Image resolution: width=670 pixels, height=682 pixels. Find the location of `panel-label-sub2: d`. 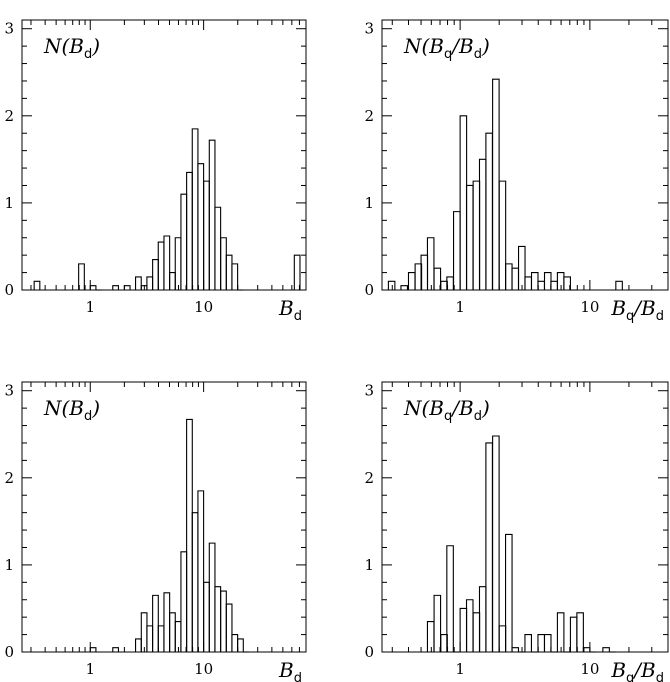

panel-label-sub2: d is located at coordinates (478, 416).